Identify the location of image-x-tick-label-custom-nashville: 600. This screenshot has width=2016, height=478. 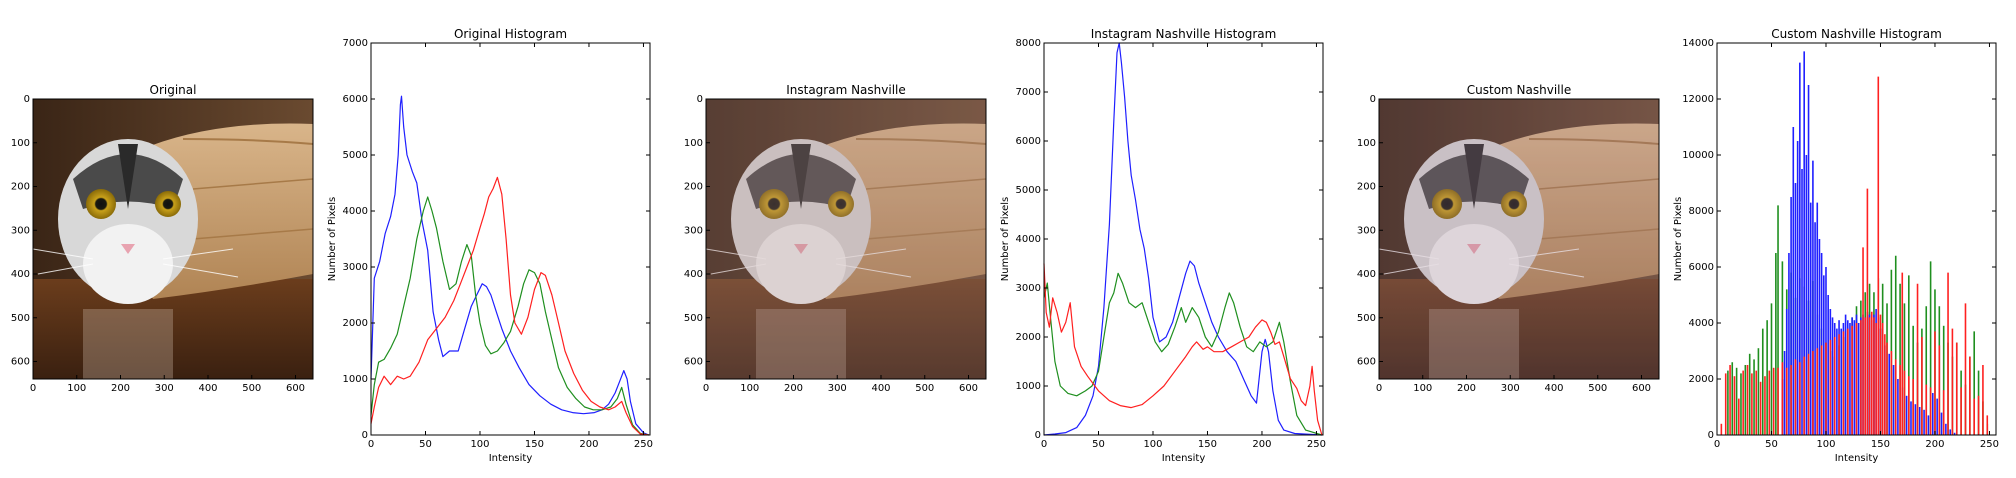
(1641, 388).